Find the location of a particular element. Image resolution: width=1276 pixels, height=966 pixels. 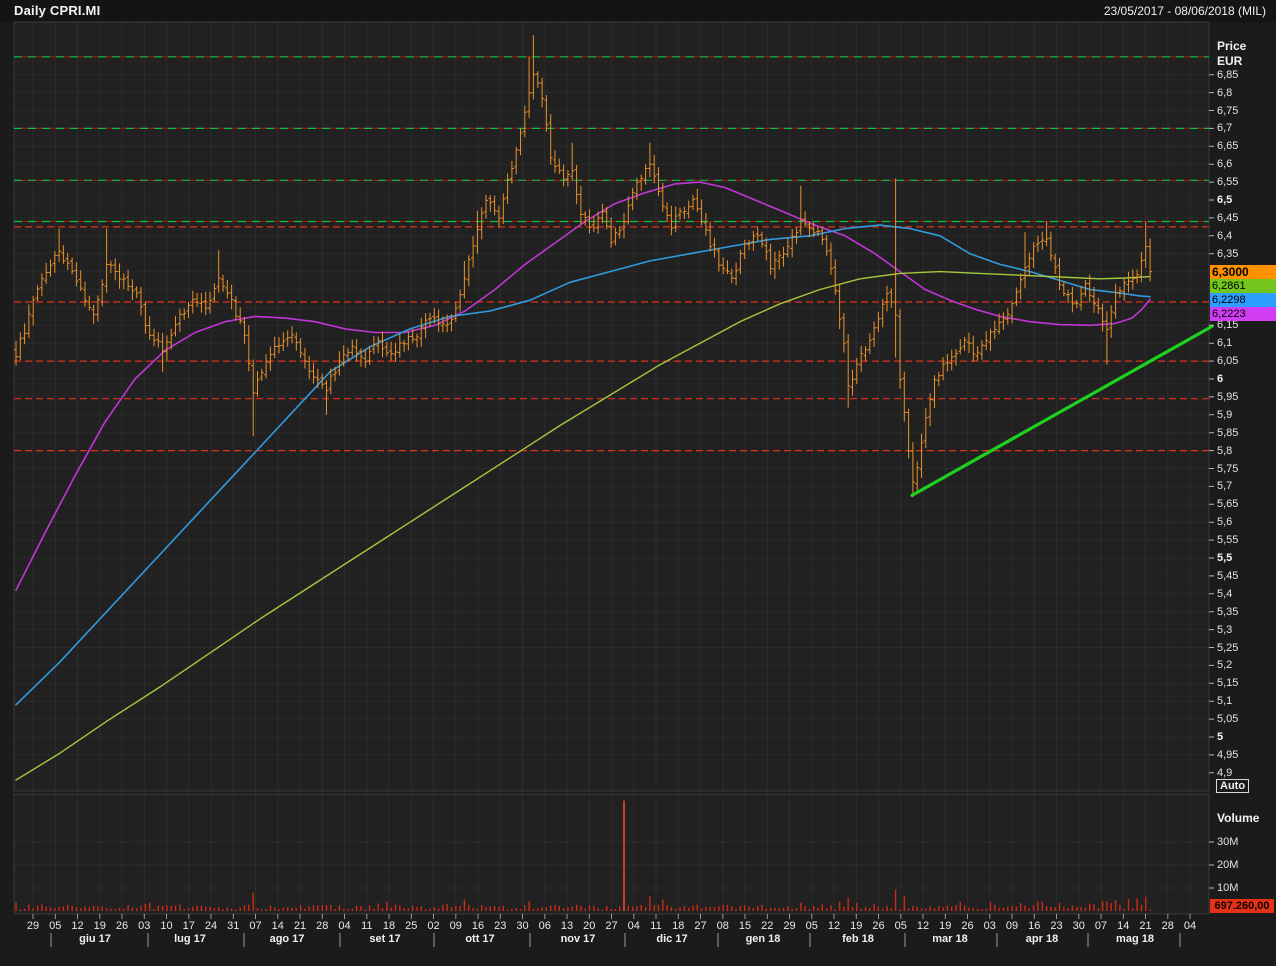

price-tick-label: 5,35 is located at coordinates (1228, 611).